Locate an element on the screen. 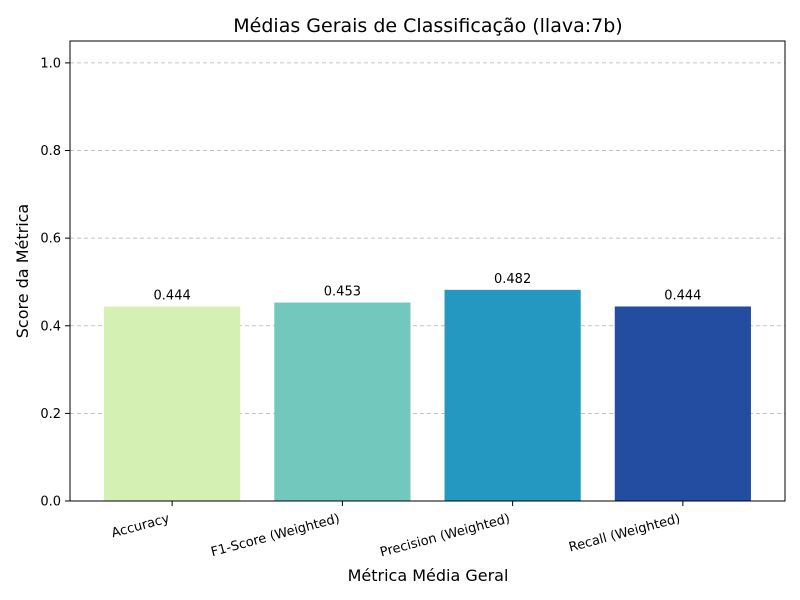 The height and width of the screenshot is (600, 800). x-tick-label: Accuracy is located at coordinates (141, 526).